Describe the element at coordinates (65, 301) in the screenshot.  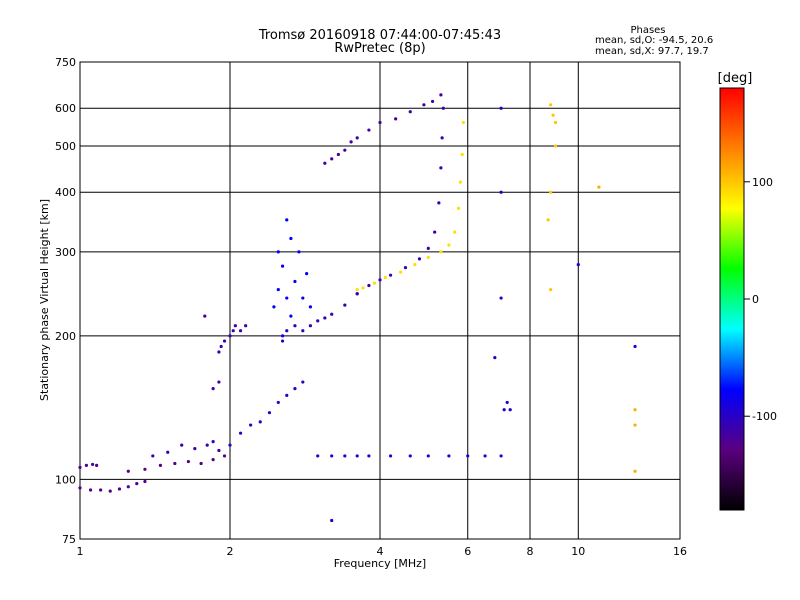
I see `y-axis-ticks: 75 100 200 300 400 500 600 750` at that location.